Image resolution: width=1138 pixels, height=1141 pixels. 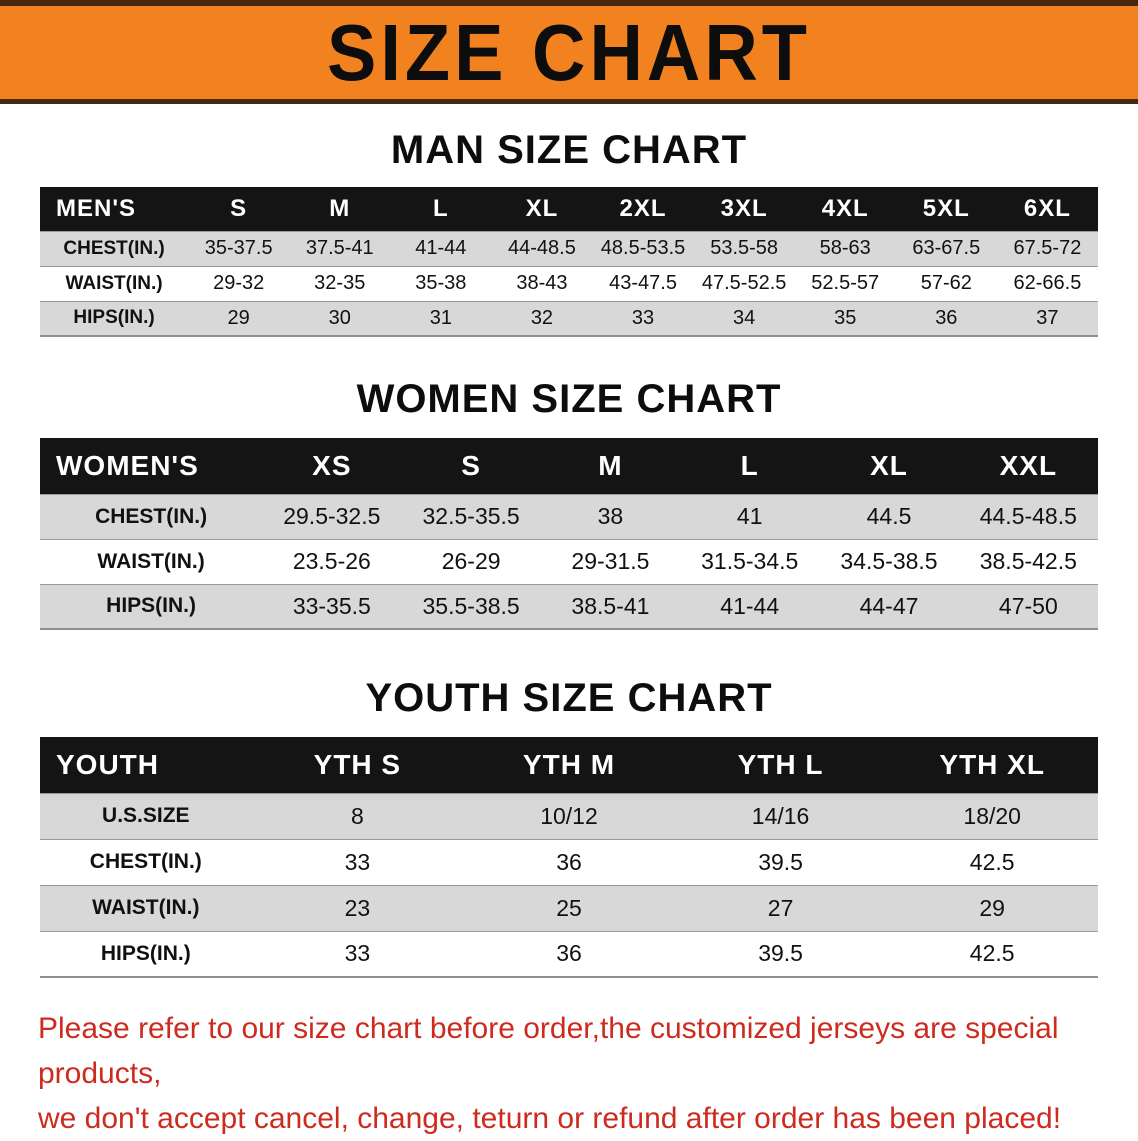 I want to click on section-heading-men: MAN SIZE CHART, so click(x=569, y=150).